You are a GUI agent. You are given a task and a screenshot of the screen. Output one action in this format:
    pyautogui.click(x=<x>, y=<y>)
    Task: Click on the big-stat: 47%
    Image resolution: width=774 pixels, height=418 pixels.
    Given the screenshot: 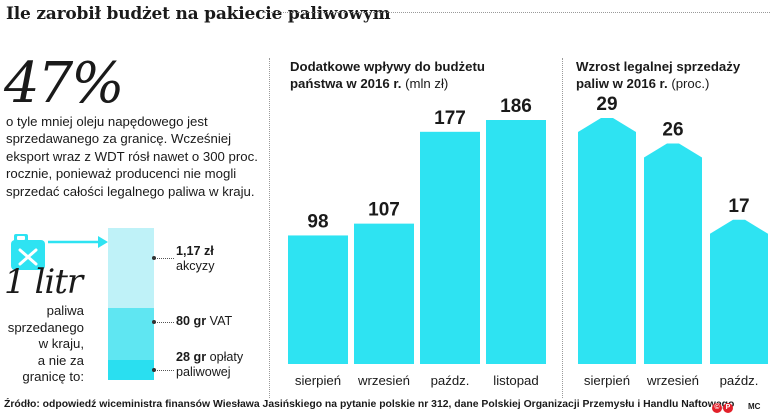 What is the action you would take?
    pyautogui.click(x=64, y=83)
    